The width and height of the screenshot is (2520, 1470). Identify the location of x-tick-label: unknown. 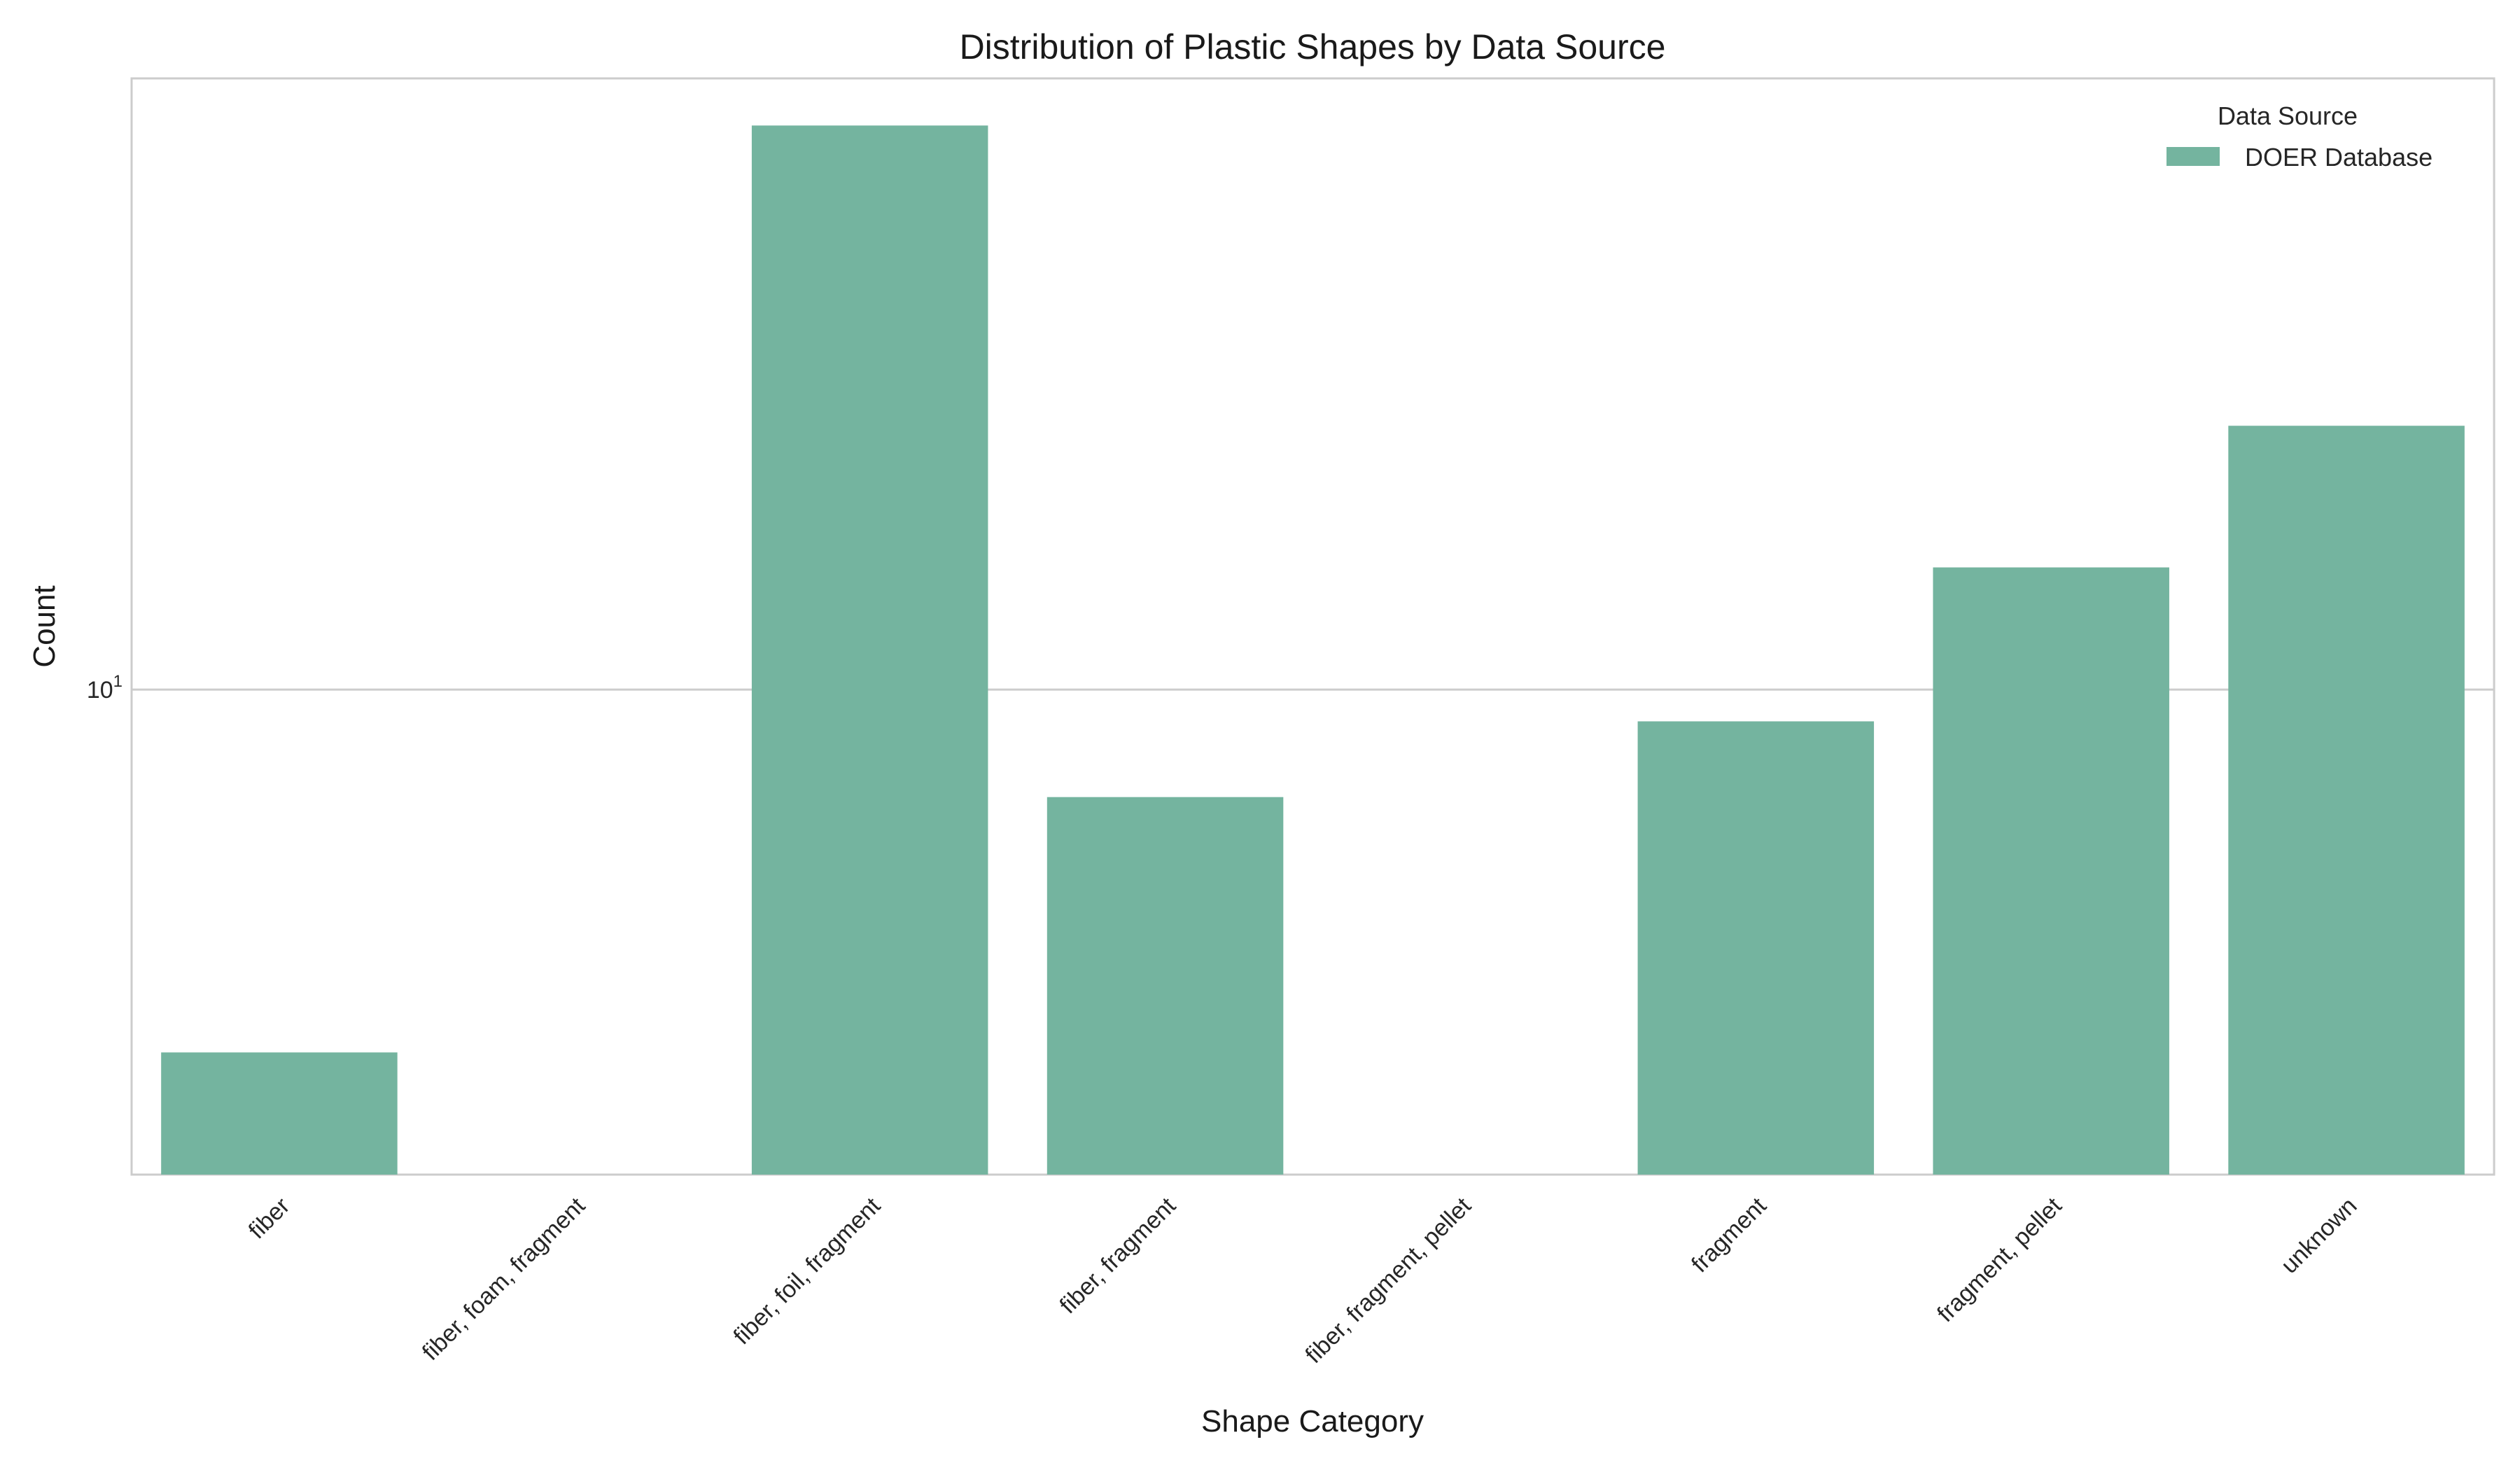
(2319, 1236).